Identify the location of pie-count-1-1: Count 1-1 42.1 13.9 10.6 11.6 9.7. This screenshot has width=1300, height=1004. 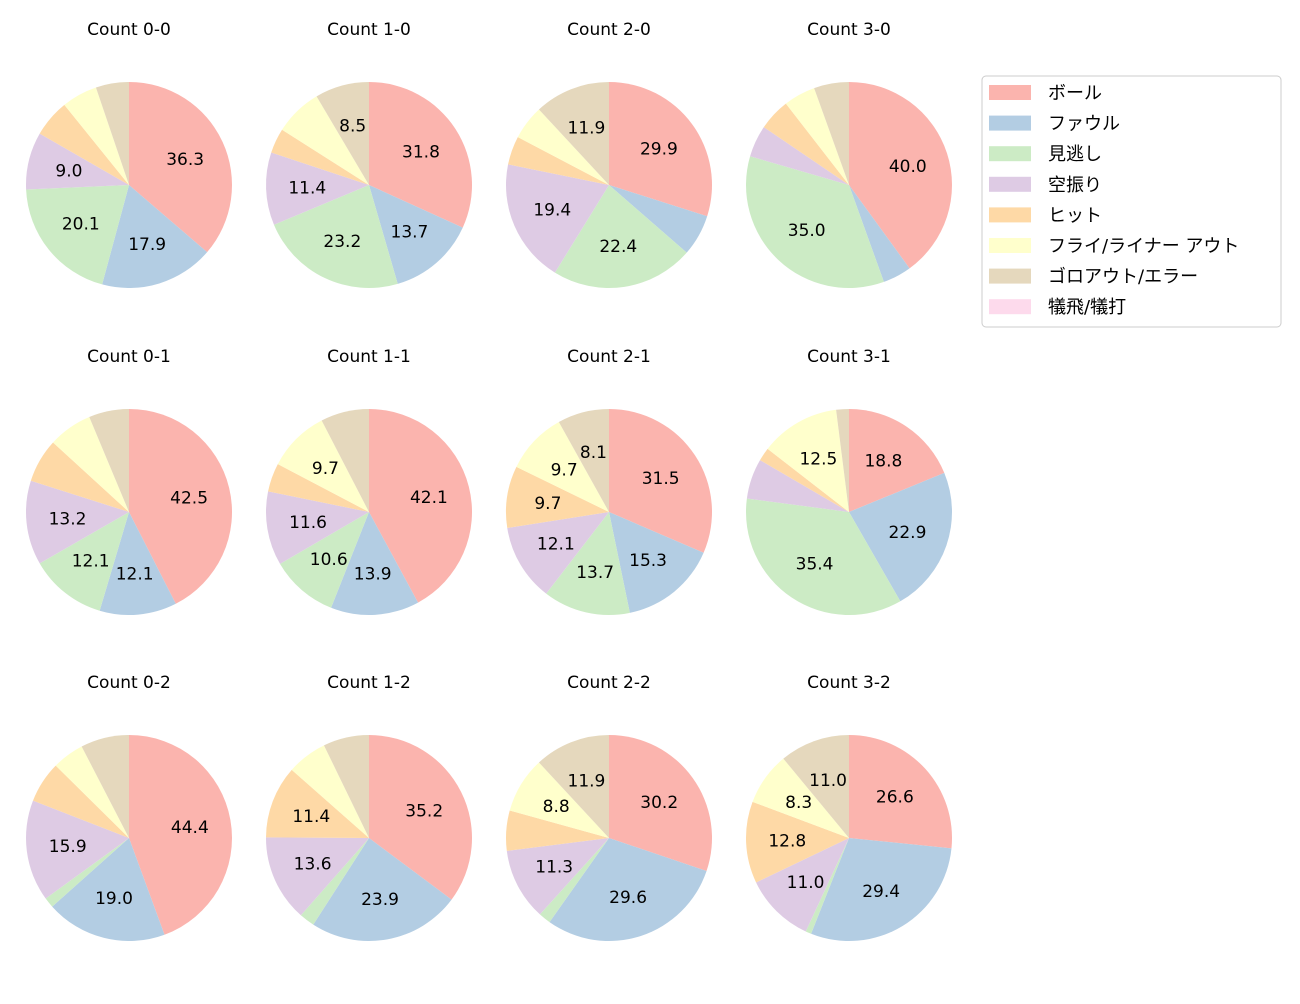
(369, 481).